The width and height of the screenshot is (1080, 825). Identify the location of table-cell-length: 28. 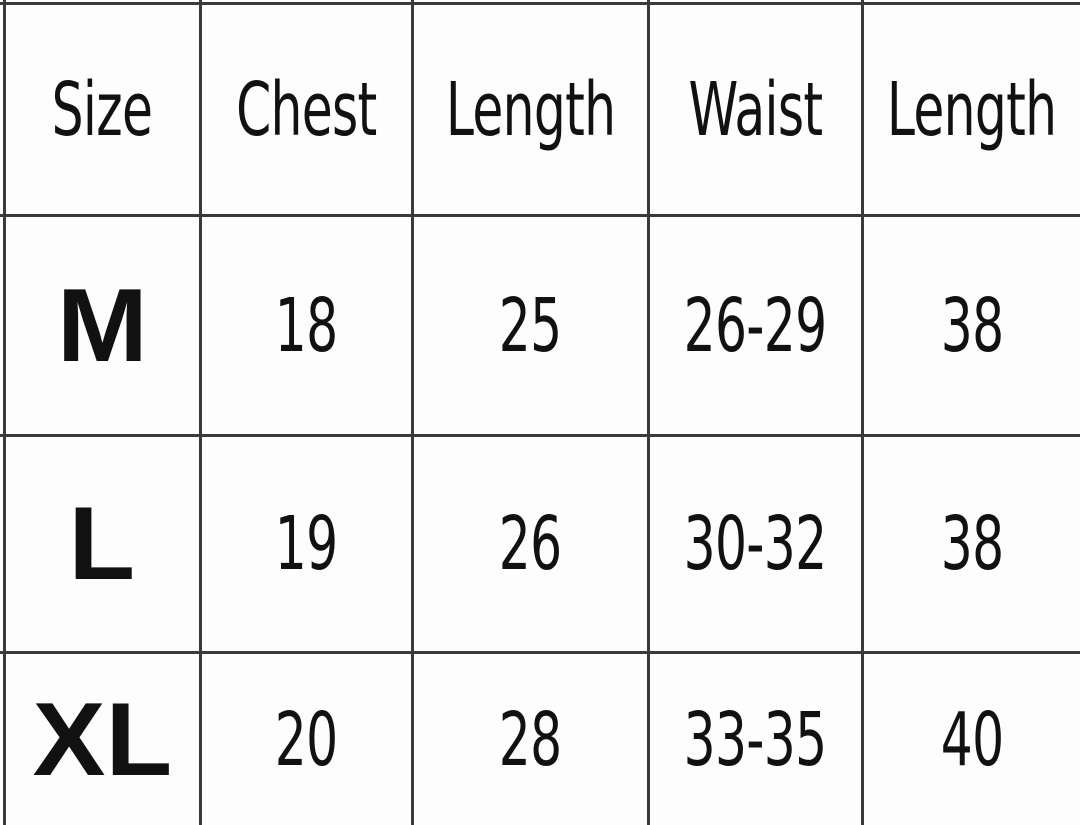
(530, 739).